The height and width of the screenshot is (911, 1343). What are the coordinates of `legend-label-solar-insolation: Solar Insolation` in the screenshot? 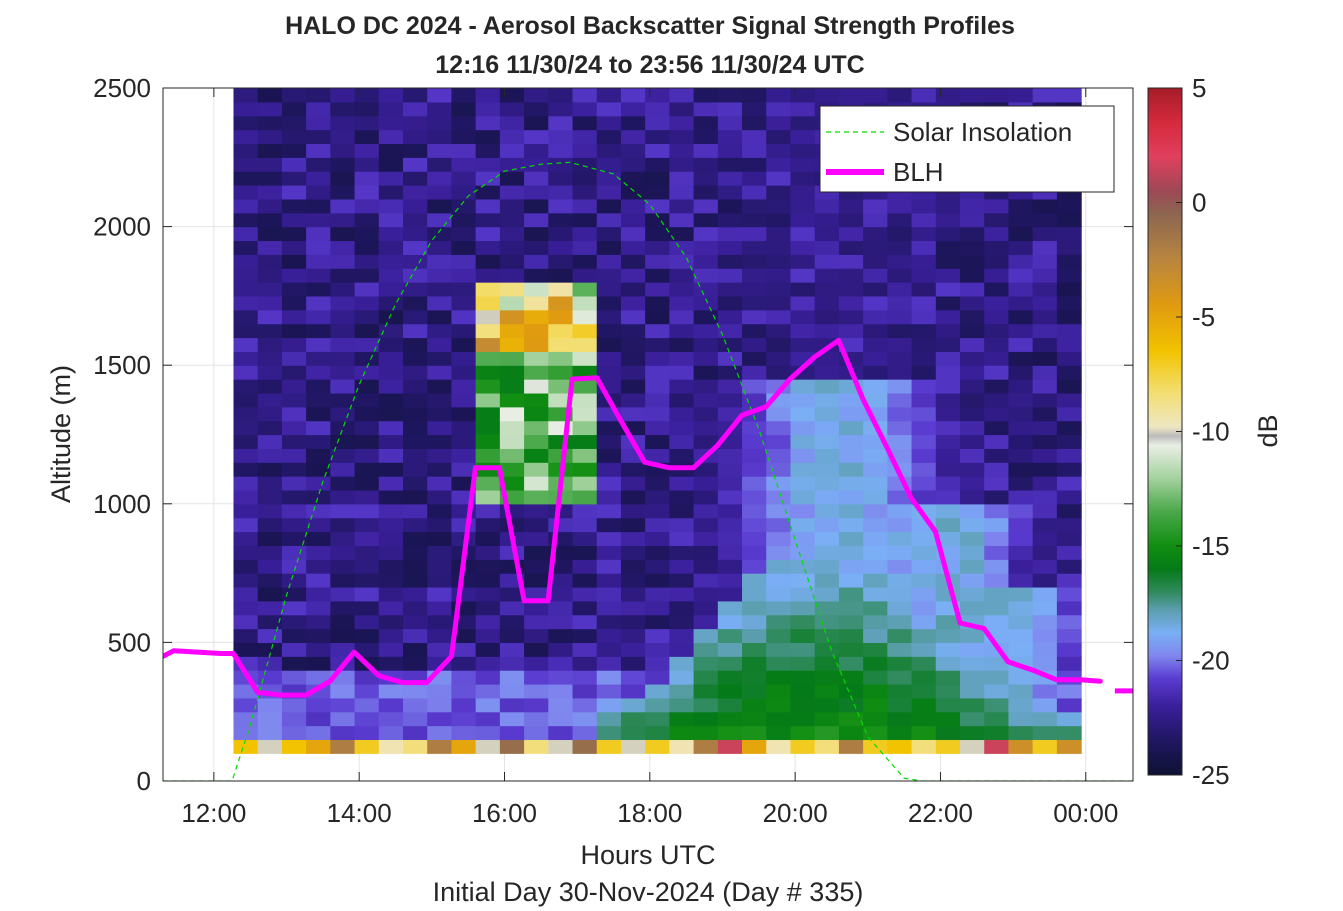 It's located at (982, 132).